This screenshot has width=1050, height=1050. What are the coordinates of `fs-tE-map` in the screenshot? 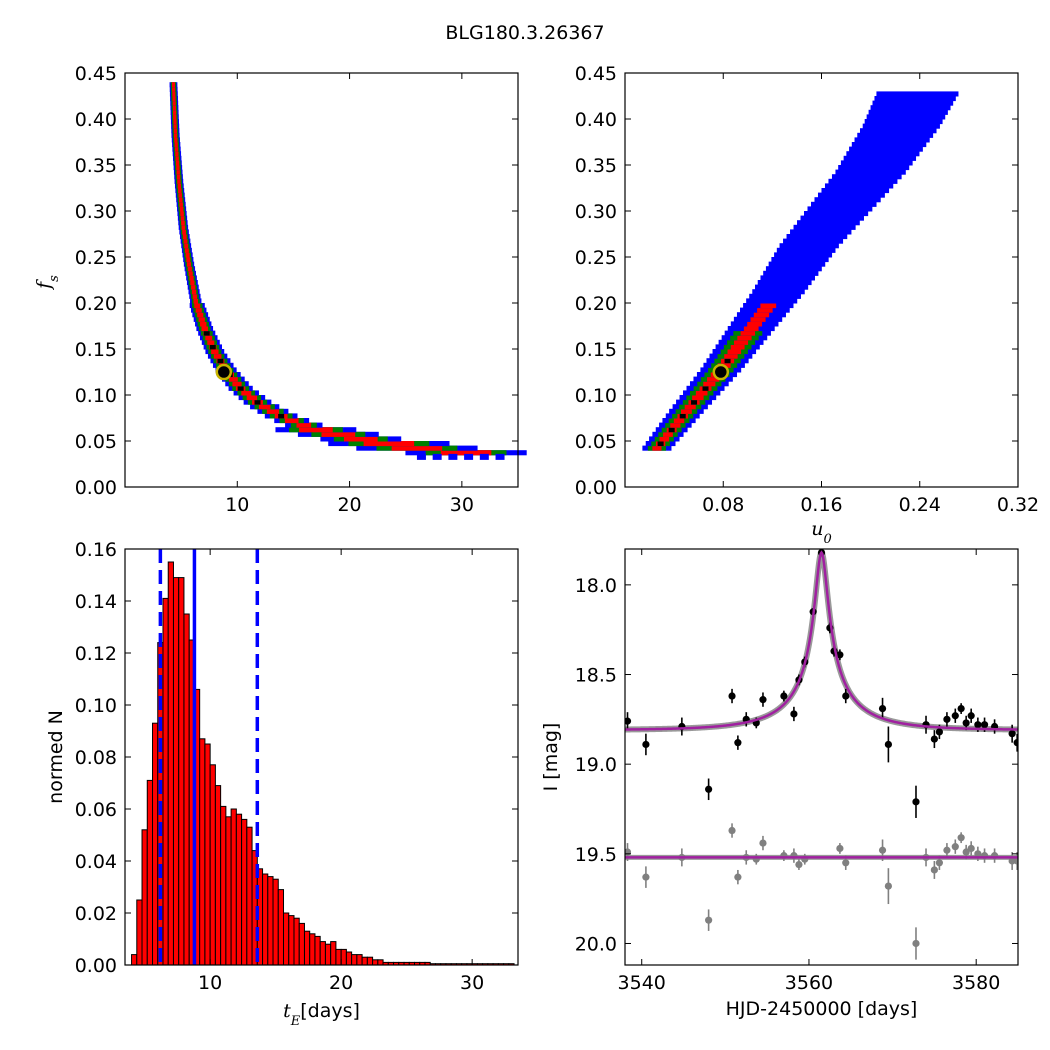 It's located at (348, 271).